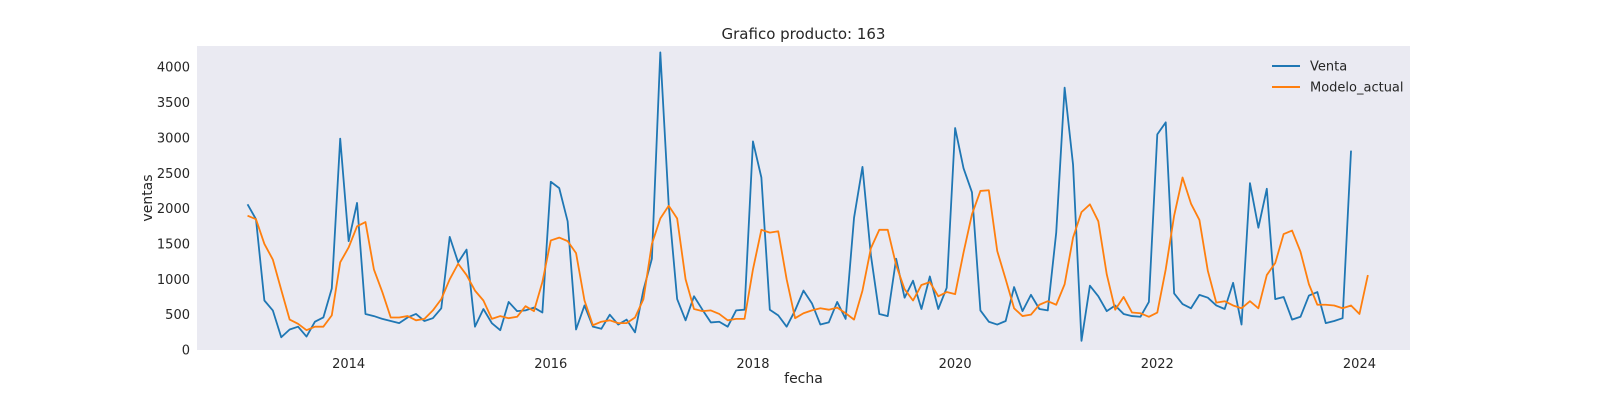 Image resolution: width=1600 pixels, height=400 pixels. I want to click on legend: Venta Modelo_actual, so click(1338, 78).